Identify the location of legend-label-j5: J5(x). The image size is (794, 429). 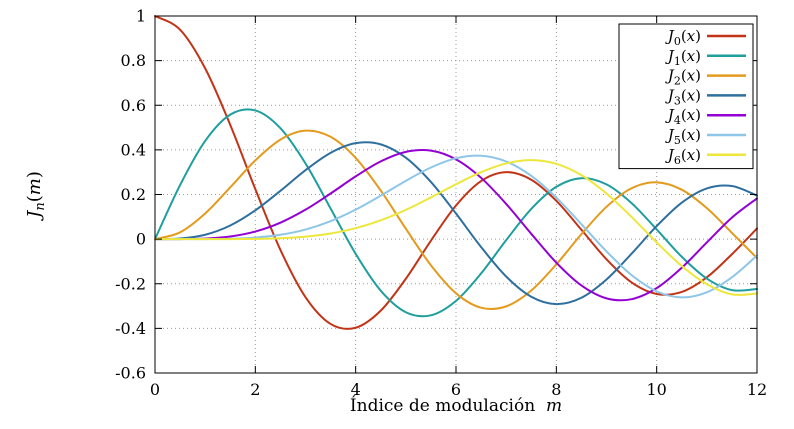
(683, 136).